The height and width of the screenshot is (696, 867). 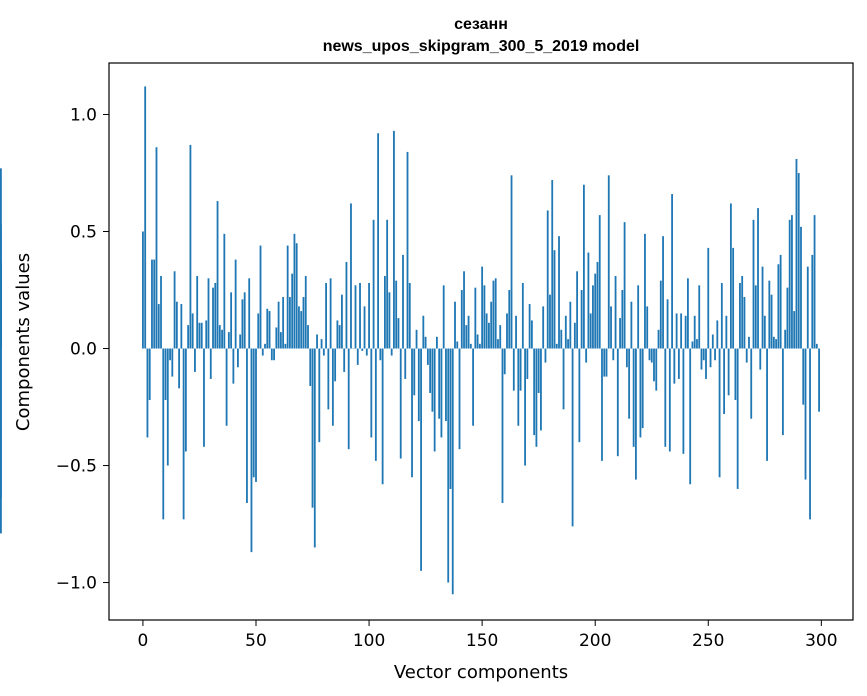 I want to click on chart-subtitle: news_upos_skipgram_300_5_2019 model, so click(x=481, y=46).